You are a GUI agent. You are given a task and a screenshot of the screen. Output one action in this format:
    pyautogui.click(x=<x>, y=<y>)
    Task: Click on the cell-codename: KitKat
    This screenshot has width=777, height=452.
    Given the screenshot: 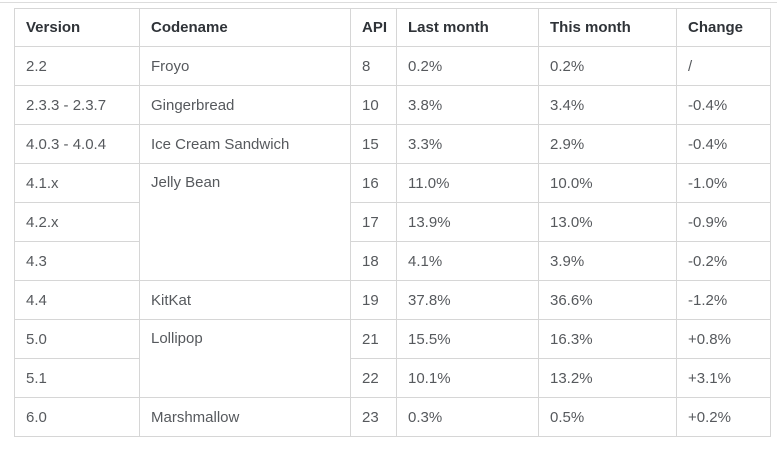 What is the action you would take?
    pyautogui.click(x=245, y=300)
    